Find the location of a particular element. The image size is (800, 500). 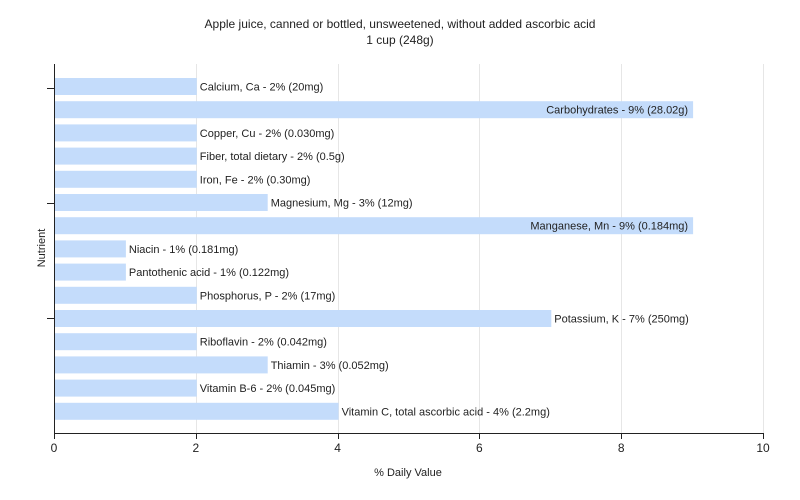

data-label: Magnesium, Mg - 3% (12mg) is located at coordinates (342, 204).